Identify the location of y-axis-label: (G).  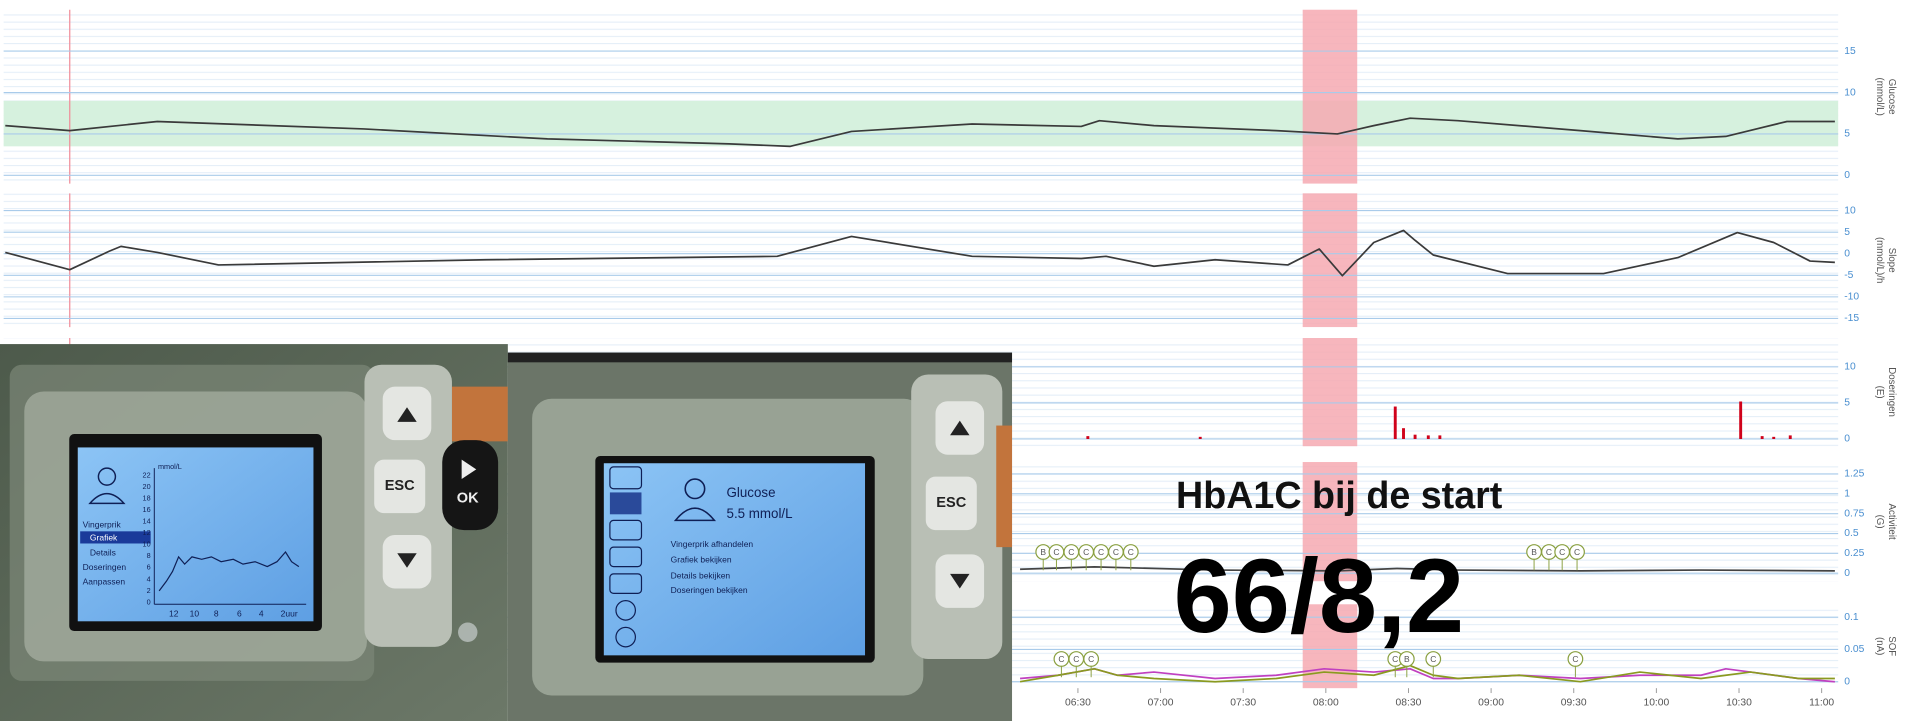
(1879, 522).